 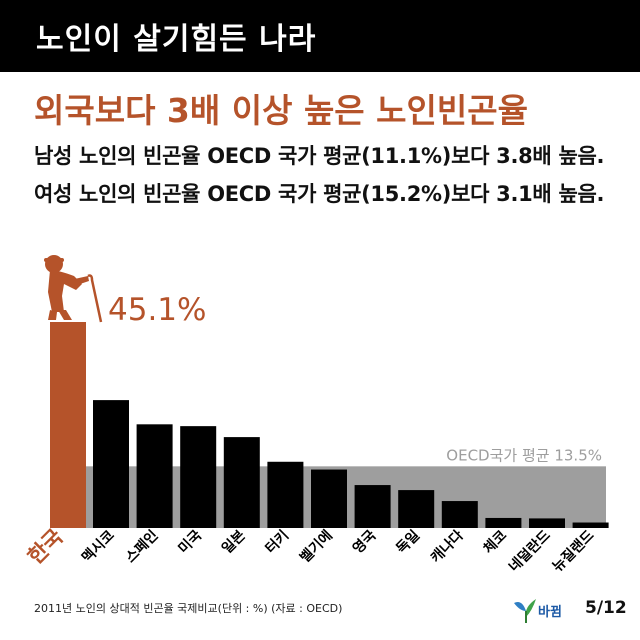 I want to click on category-label-4: 미국, so click(x=190, y=542).